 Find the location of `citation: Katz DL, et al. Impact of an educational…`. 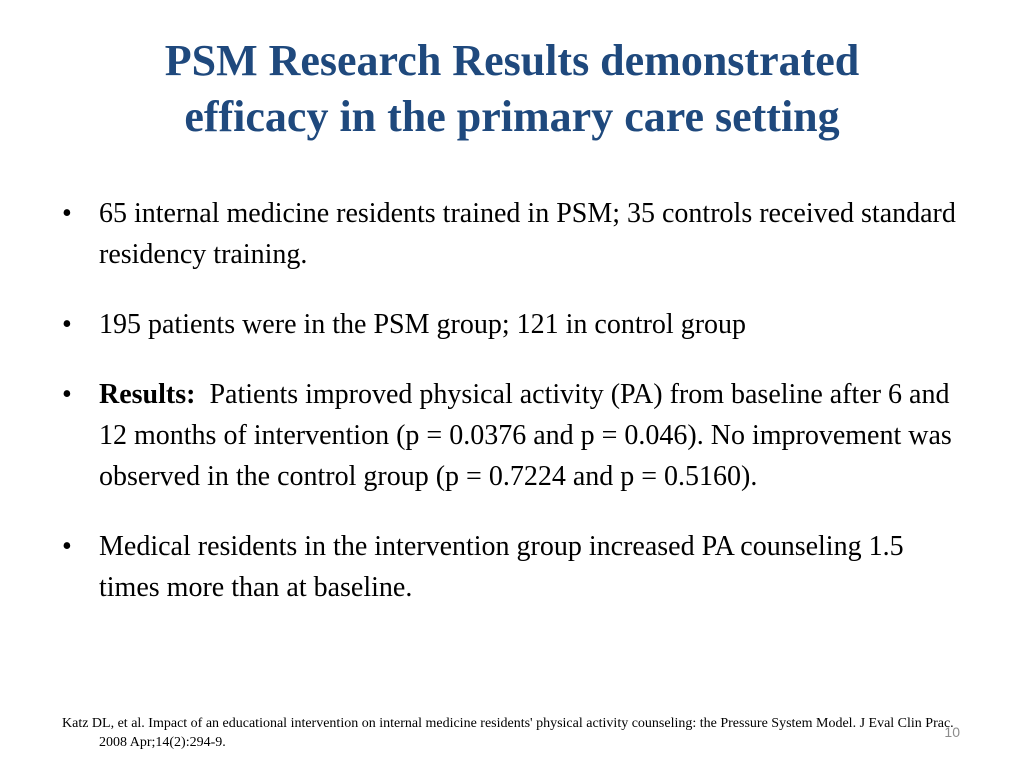

citation: Katz DL, et al. Impact of an educational… is located at coordinates (508, 733).